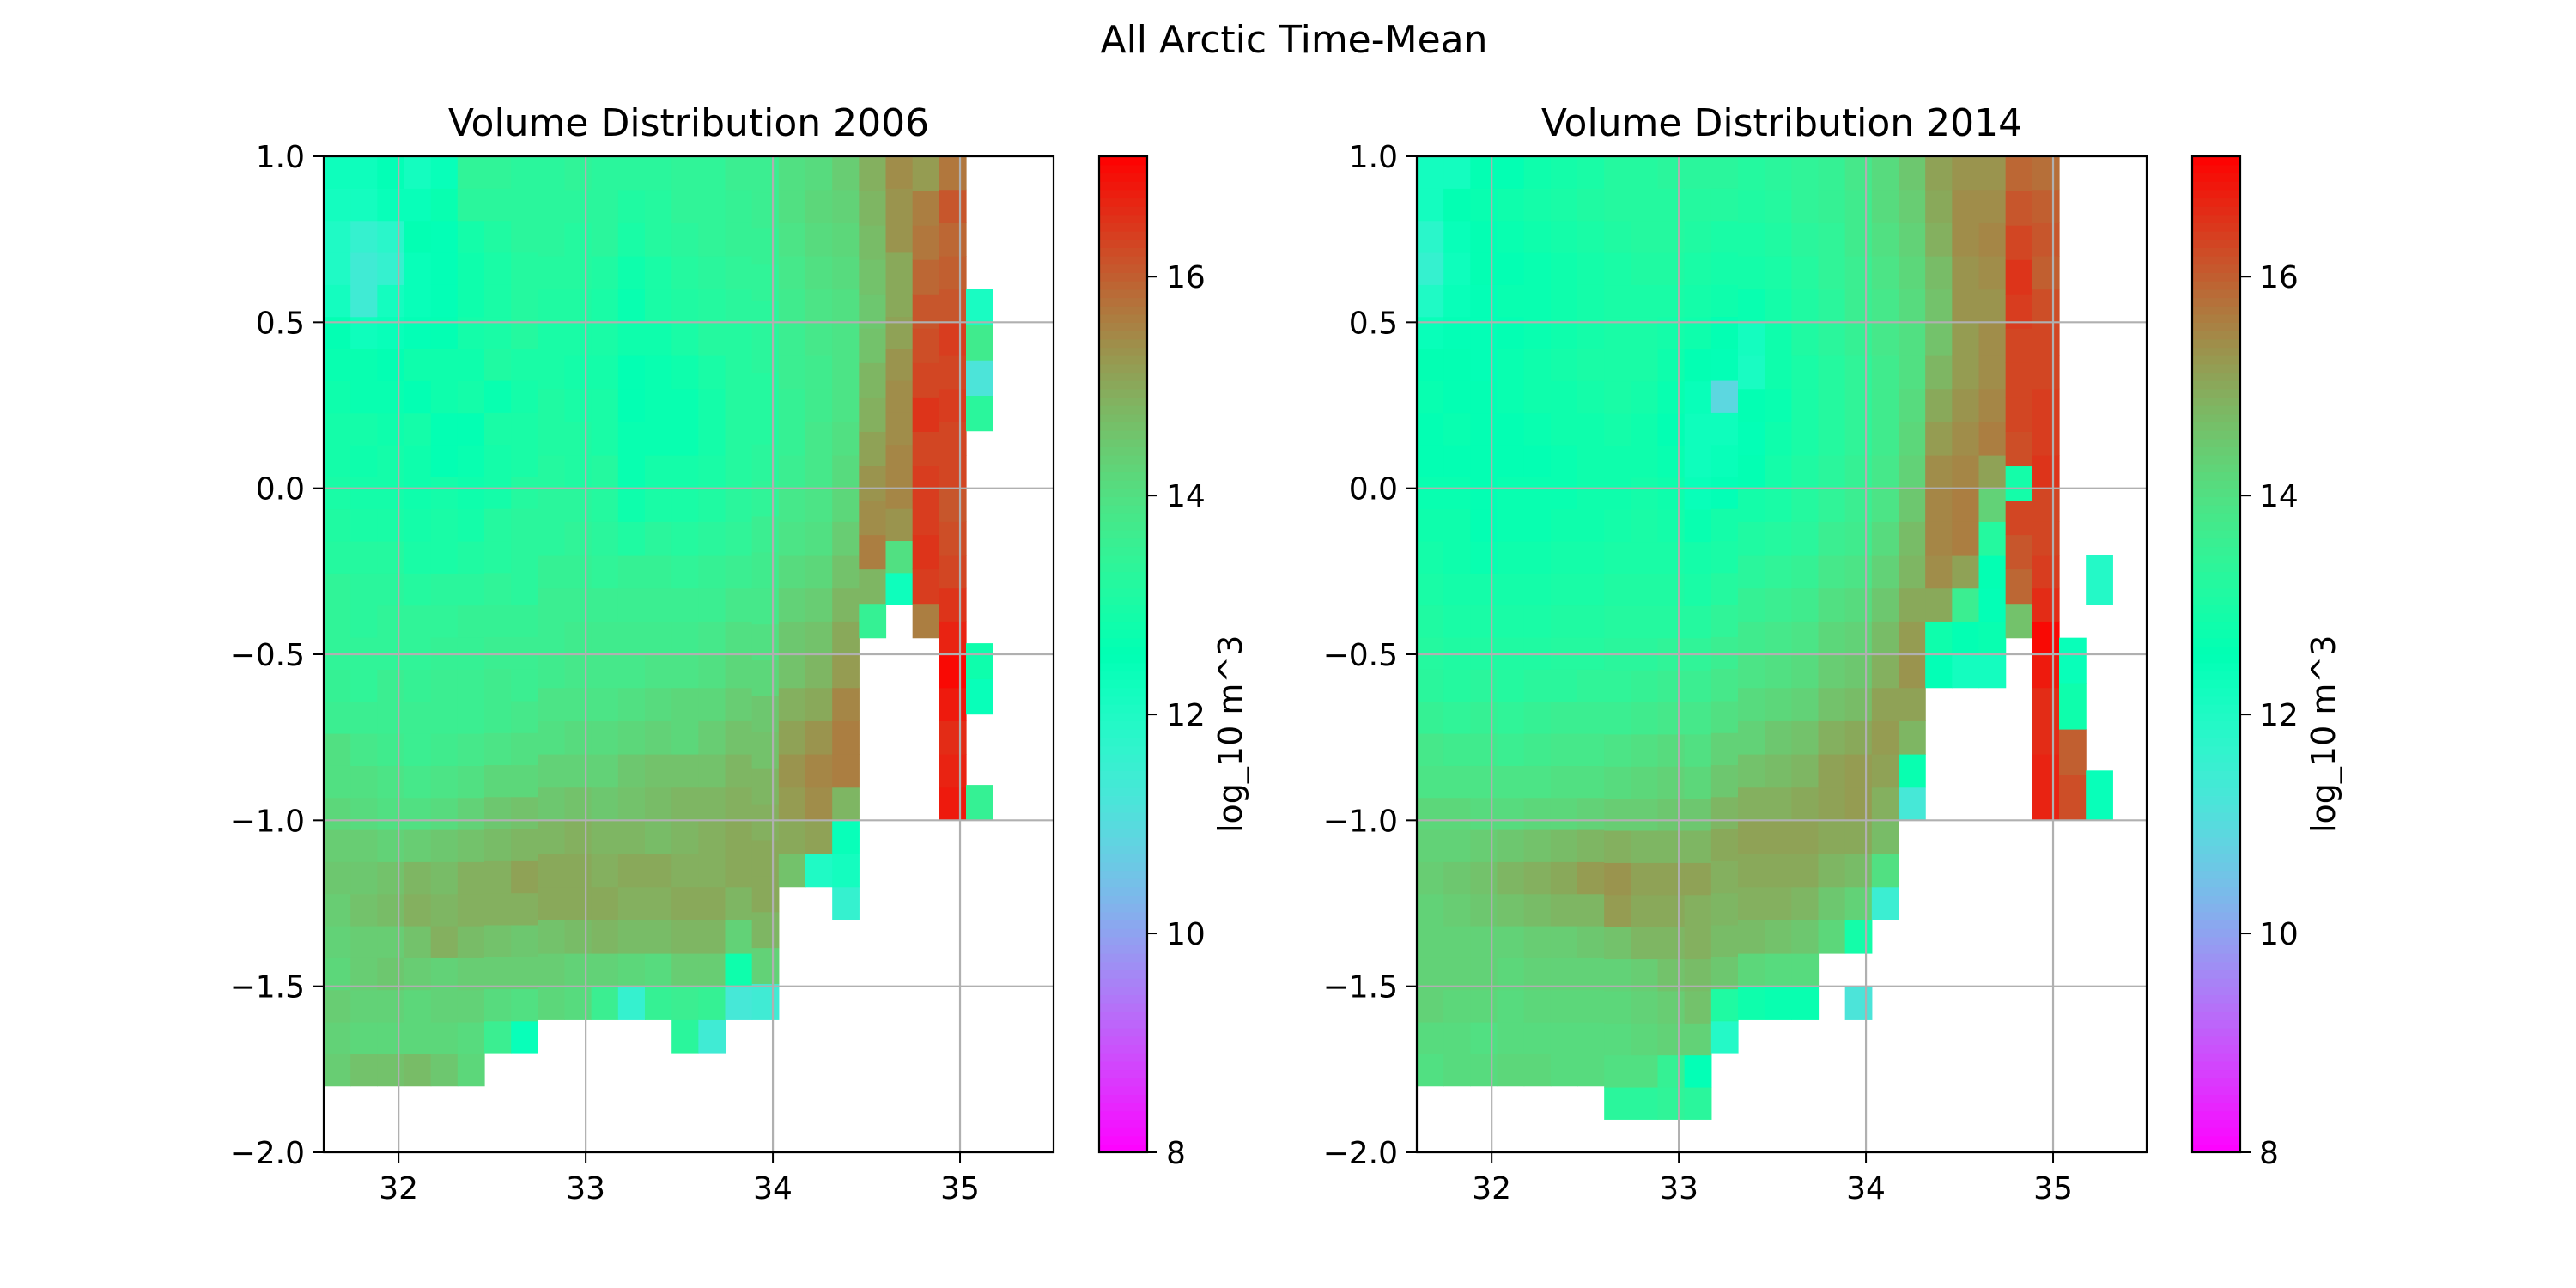 Image resolution: width=2576 pixels, height=1288 pixels. Describe the element at coordinates (2279, 715) in the screenshot. I see `colorbar-tick-label: 12` at that location.